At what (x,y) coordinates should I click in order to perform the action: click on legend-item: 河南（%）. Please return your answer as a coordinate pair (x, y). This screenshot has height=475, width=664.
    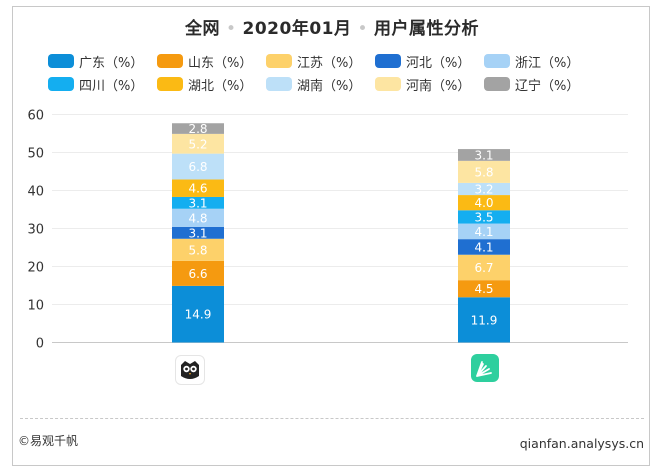
    Looking at the image, I should click on (423, 84).